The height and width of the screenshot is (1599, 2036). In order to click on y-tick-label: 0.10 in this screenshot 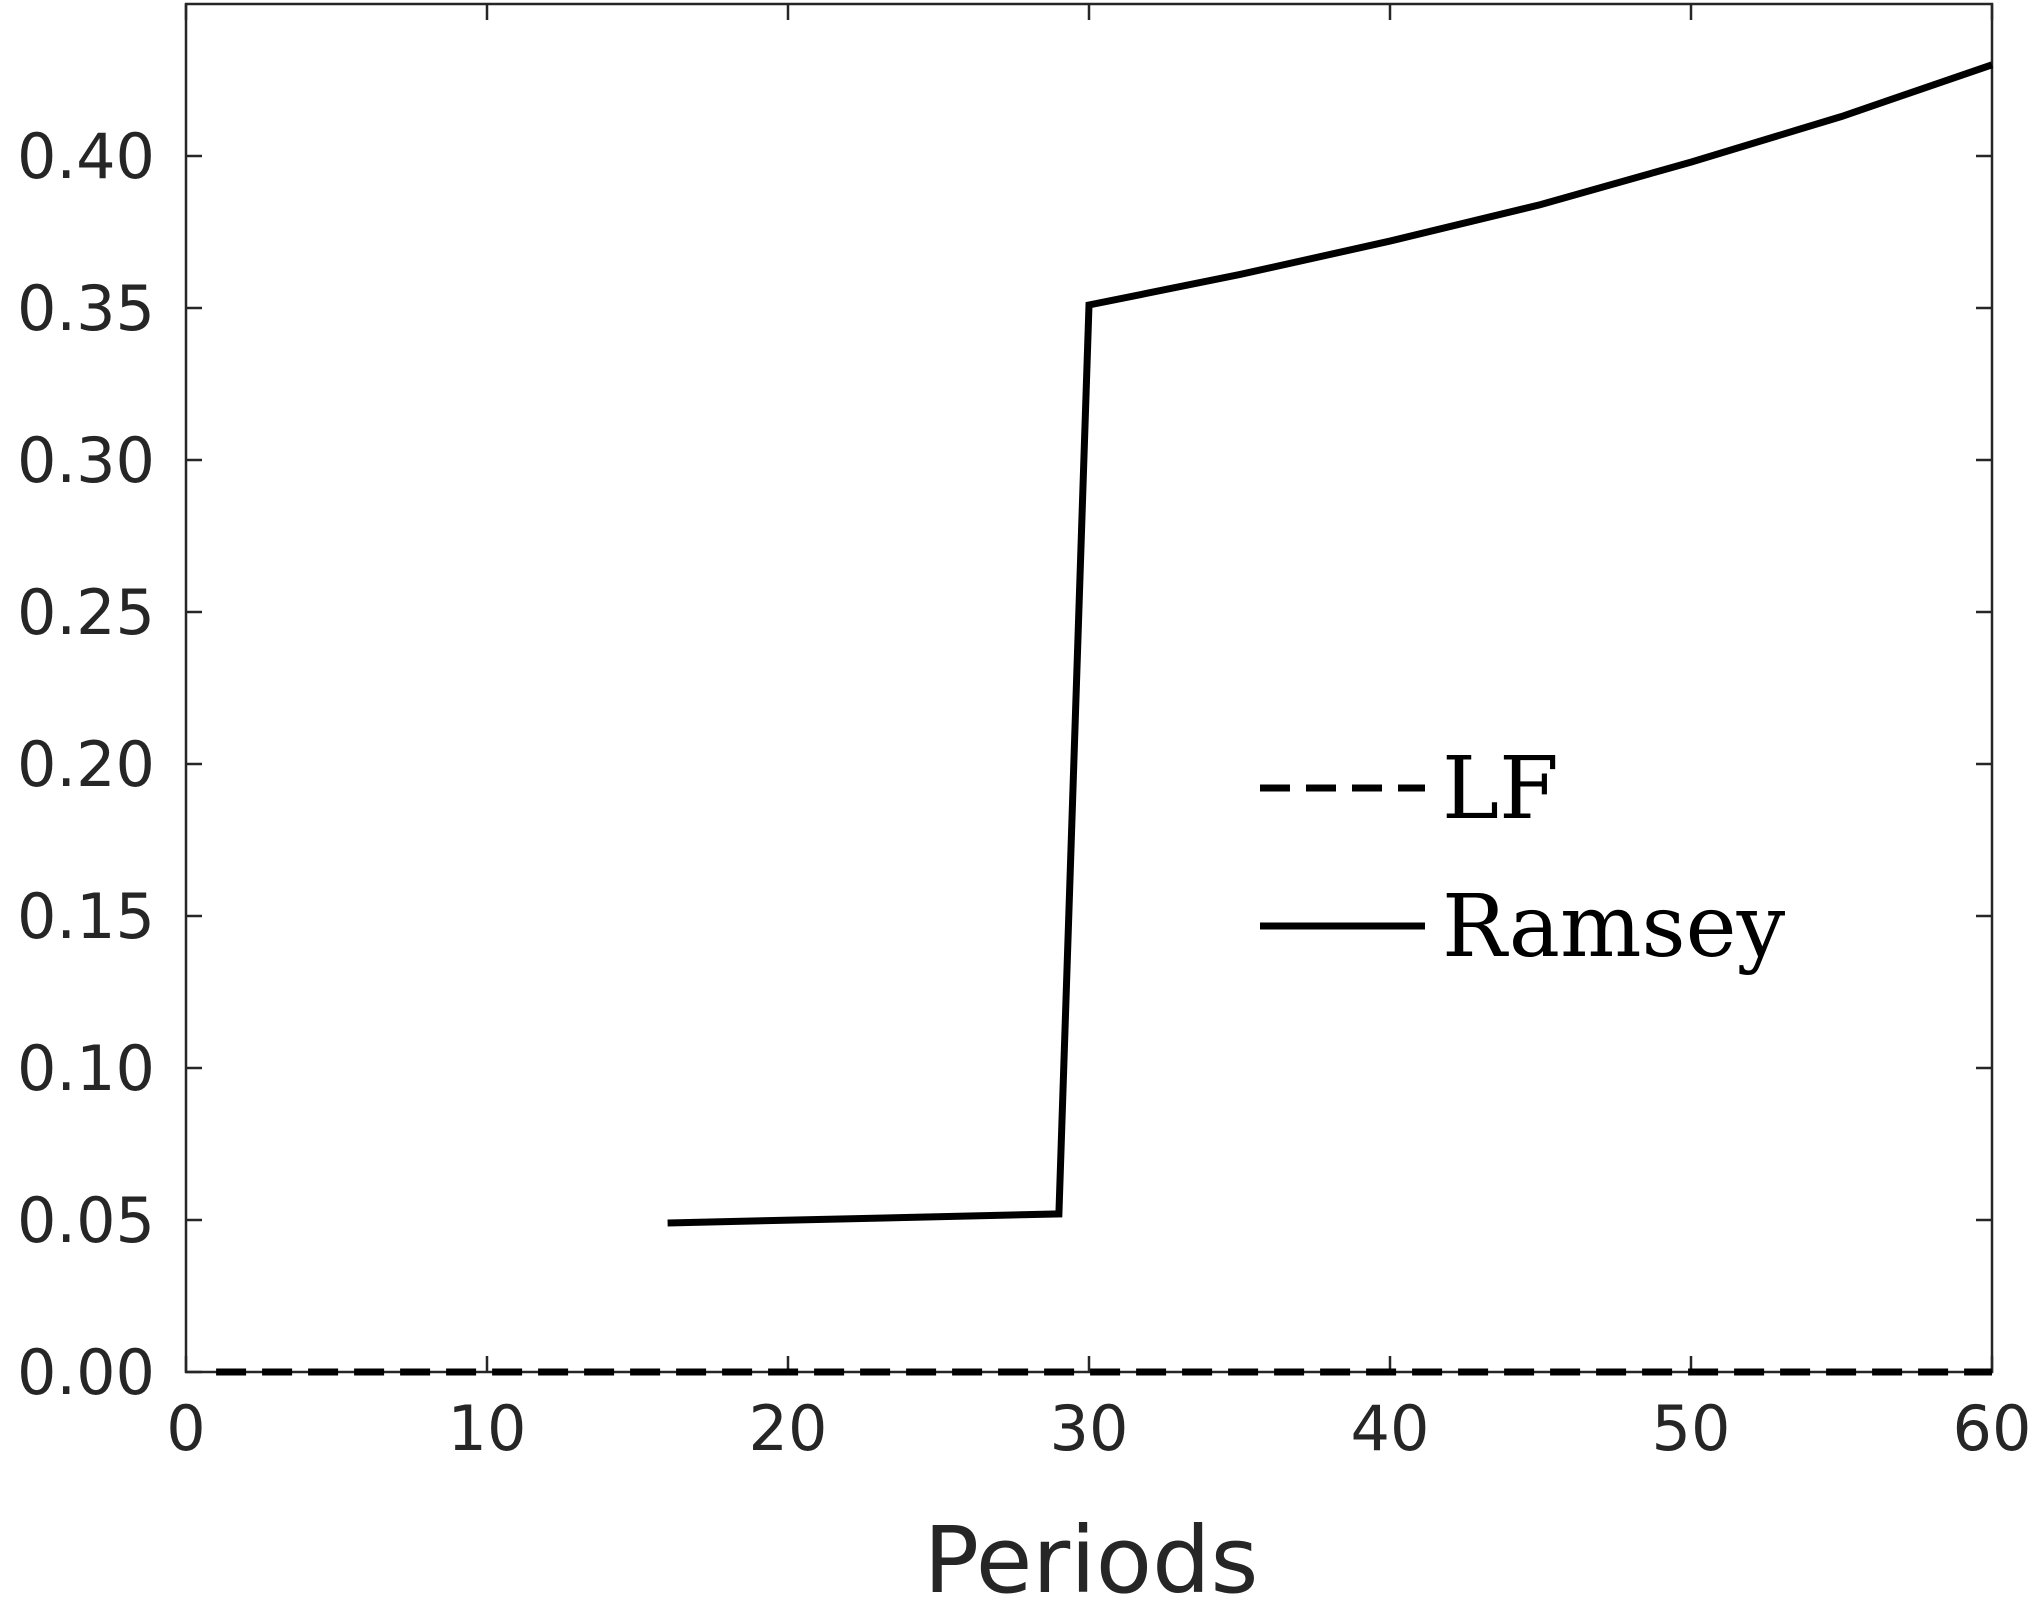, I will do `click(86, 1068)`.